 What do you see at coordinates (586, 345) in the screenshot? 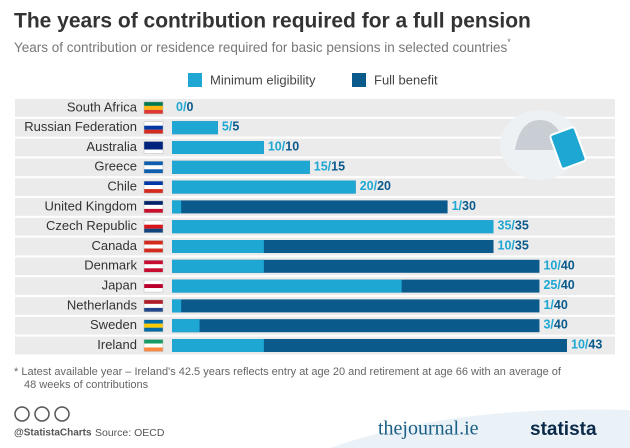
I see `data-label: 10/43` at bounding box center [586, 345].